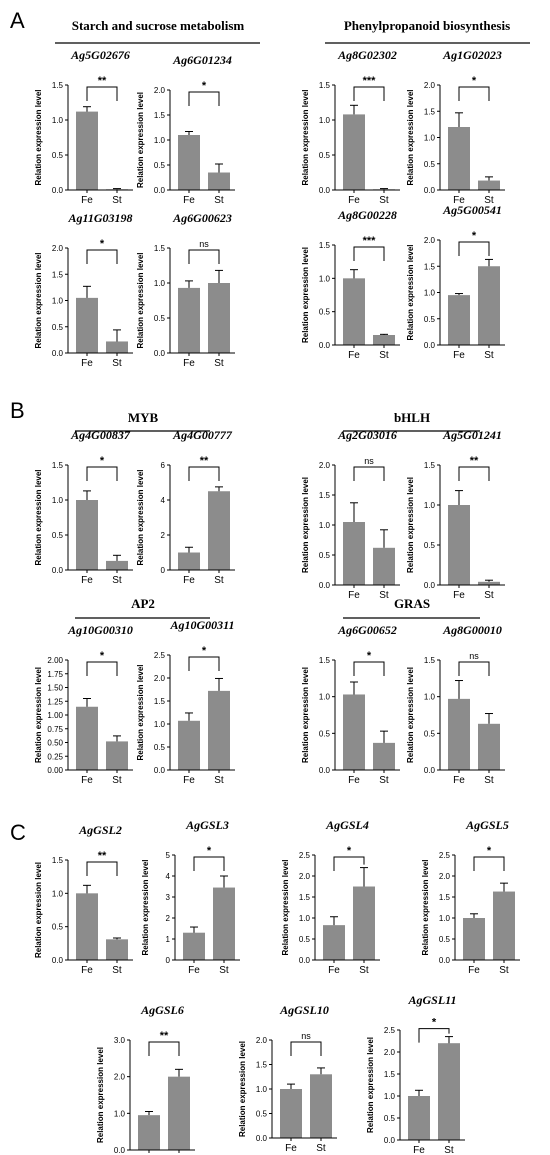 The image size is (550, 1155). What do you see at coordinates (17, 20) in the screenshot?
I see `panel-letter-a: A` at bounding box center [17, 20].